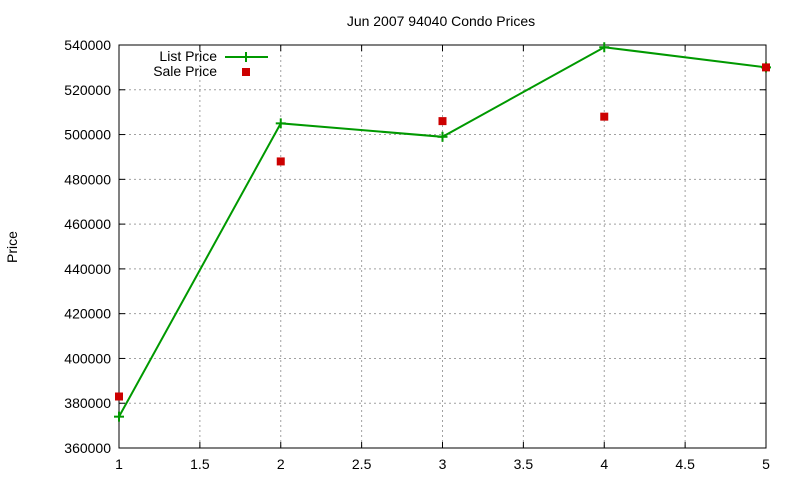 Image resolution: width=800 pixels, height=480 pixels. Describe the element at coordinates (87, 448) in the screenshot. I see `y-tick-label: 360000` at that location.